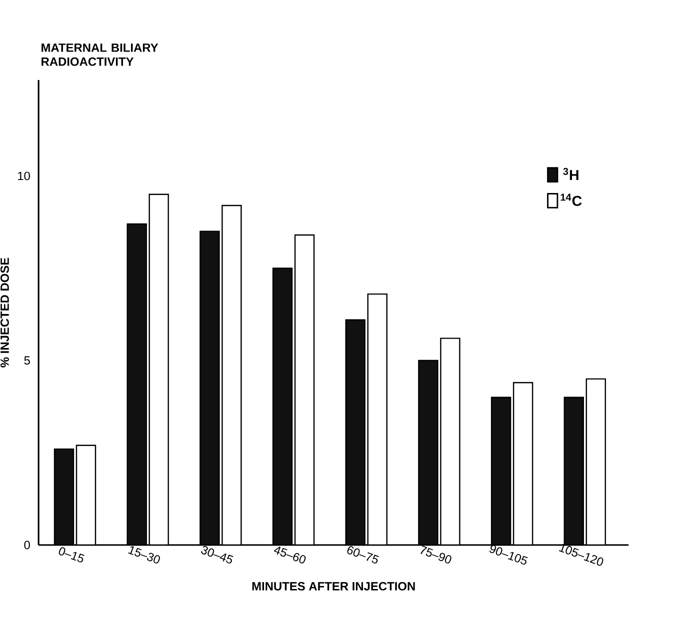 This screenshot has width=673, height=640. Describe the element at coordinates (333, 586) in the screenshot. I see `x-axis-title: MINUTES AFTER INJECTION` at that location.